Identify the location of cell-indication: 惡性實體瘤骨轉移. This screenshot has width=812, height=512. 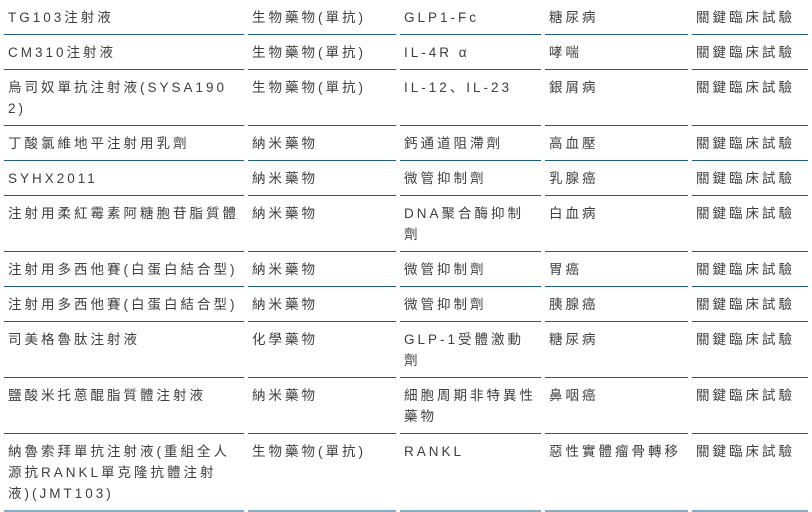
(616, 473).